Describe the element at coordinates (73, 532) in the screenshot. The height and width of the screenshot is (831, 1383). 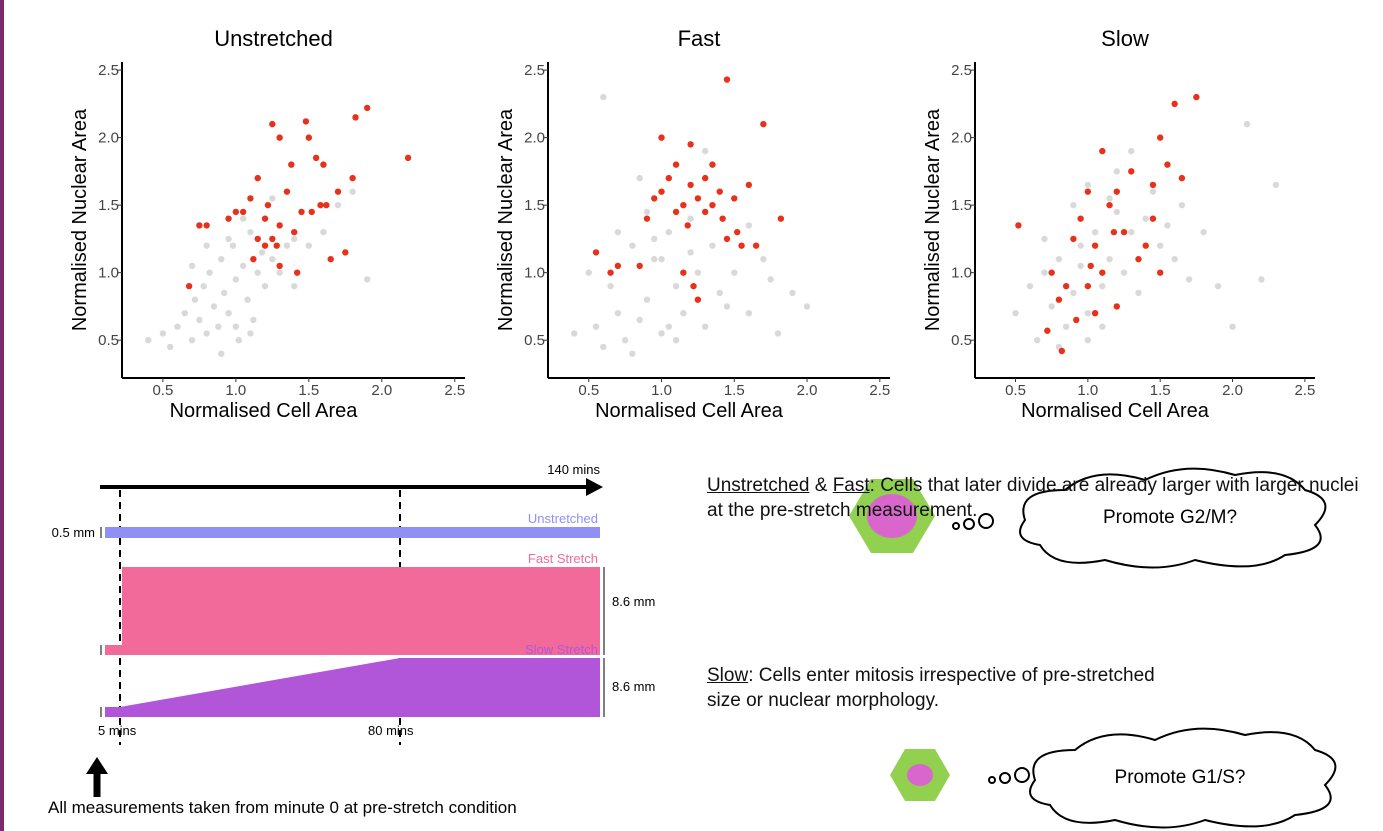
I see `width-label: 0.5 mm` at that location.